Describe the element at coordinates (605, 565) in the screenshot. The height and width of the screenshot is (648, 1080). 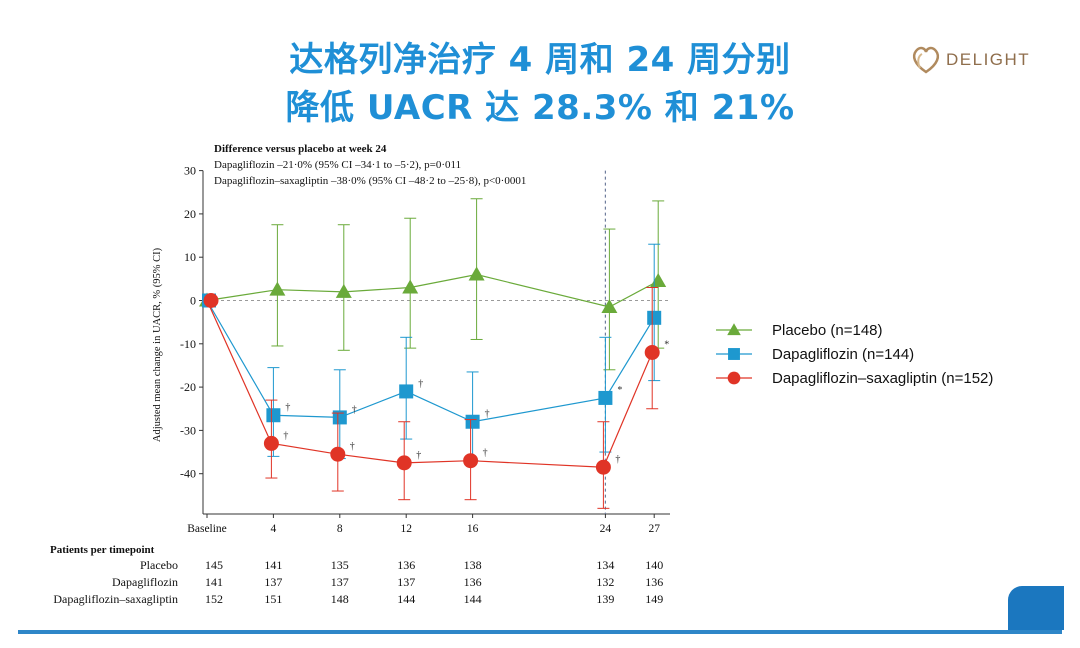
I see `table-cell: 134` at that location.